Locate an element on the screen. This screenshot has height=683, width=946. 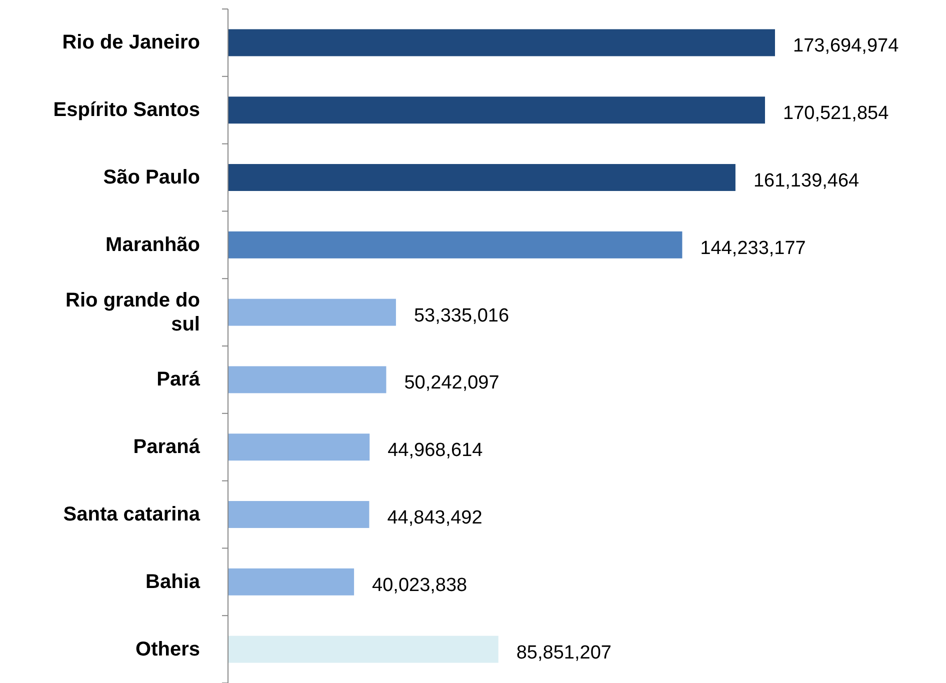
data-label: 50,242,097 is located at coordinates (452, 383).